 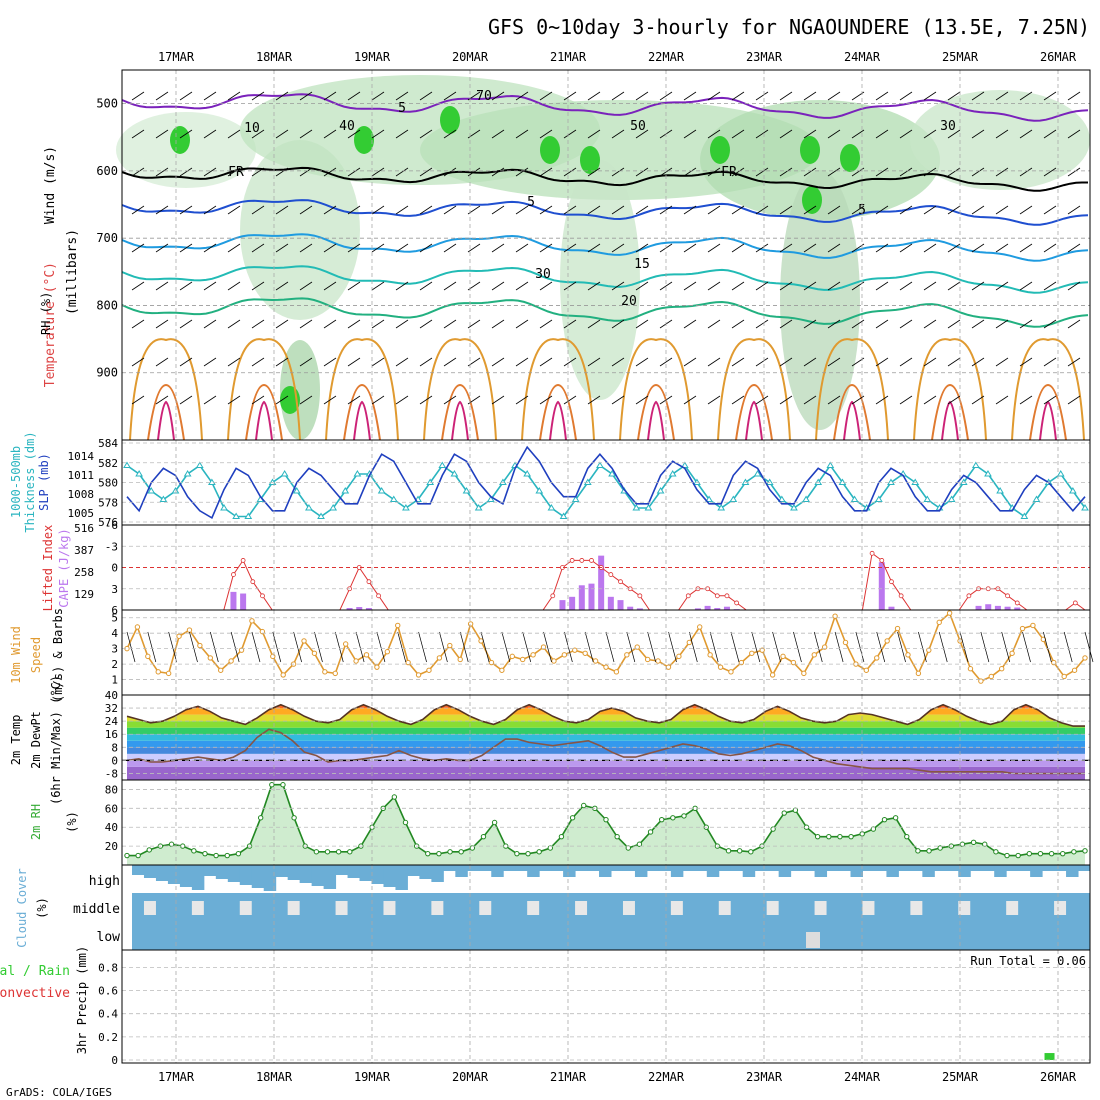 What do you see at coordinates (56, 740) in the screenshot?
I see `temp2m-label-c: (6hr Min/Max) (°C)` at bounding box center [56, 740].